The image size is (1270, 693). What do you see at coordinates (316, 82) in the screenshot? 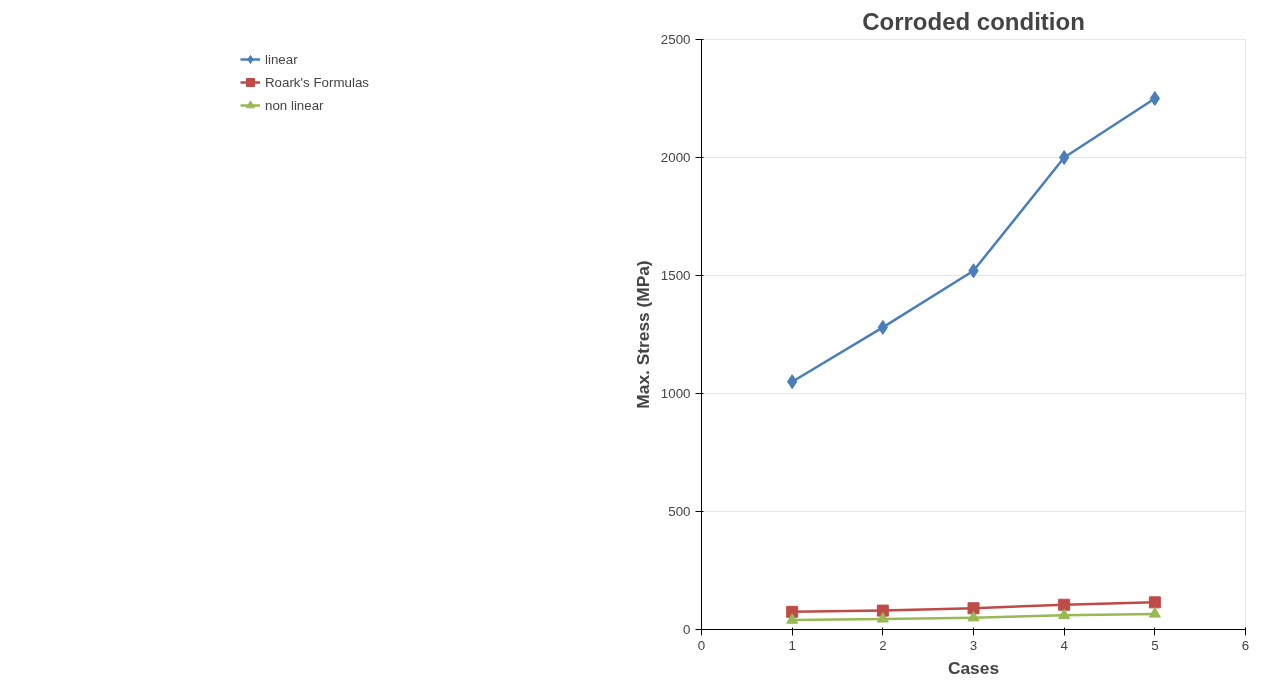
I see `legend-label: Roark's Formulas` at bounding box center [316, 82].